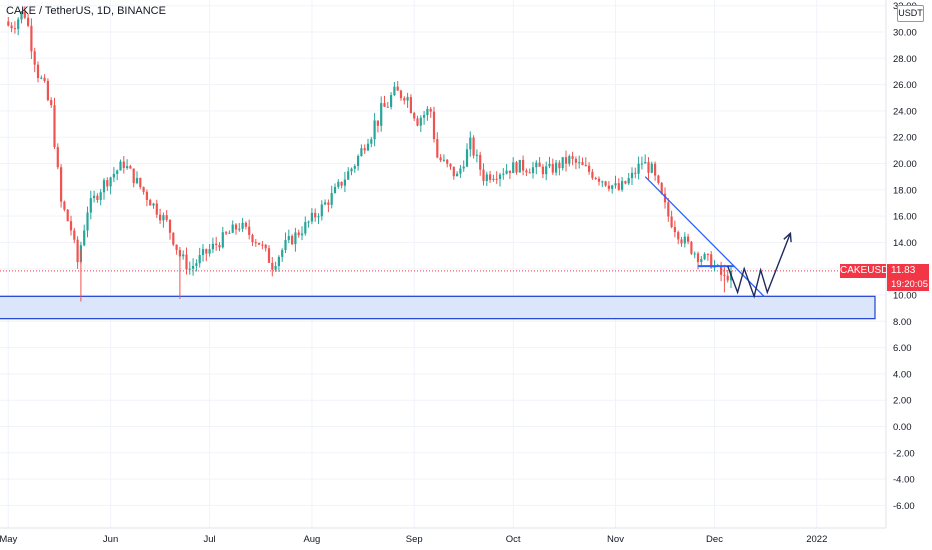 This screenshot has width=932, height=550. What do you see at coordinates (902, 427) in the screenshot?
I see `price-tick-label: 0.00` at bounding box center [902, 427].